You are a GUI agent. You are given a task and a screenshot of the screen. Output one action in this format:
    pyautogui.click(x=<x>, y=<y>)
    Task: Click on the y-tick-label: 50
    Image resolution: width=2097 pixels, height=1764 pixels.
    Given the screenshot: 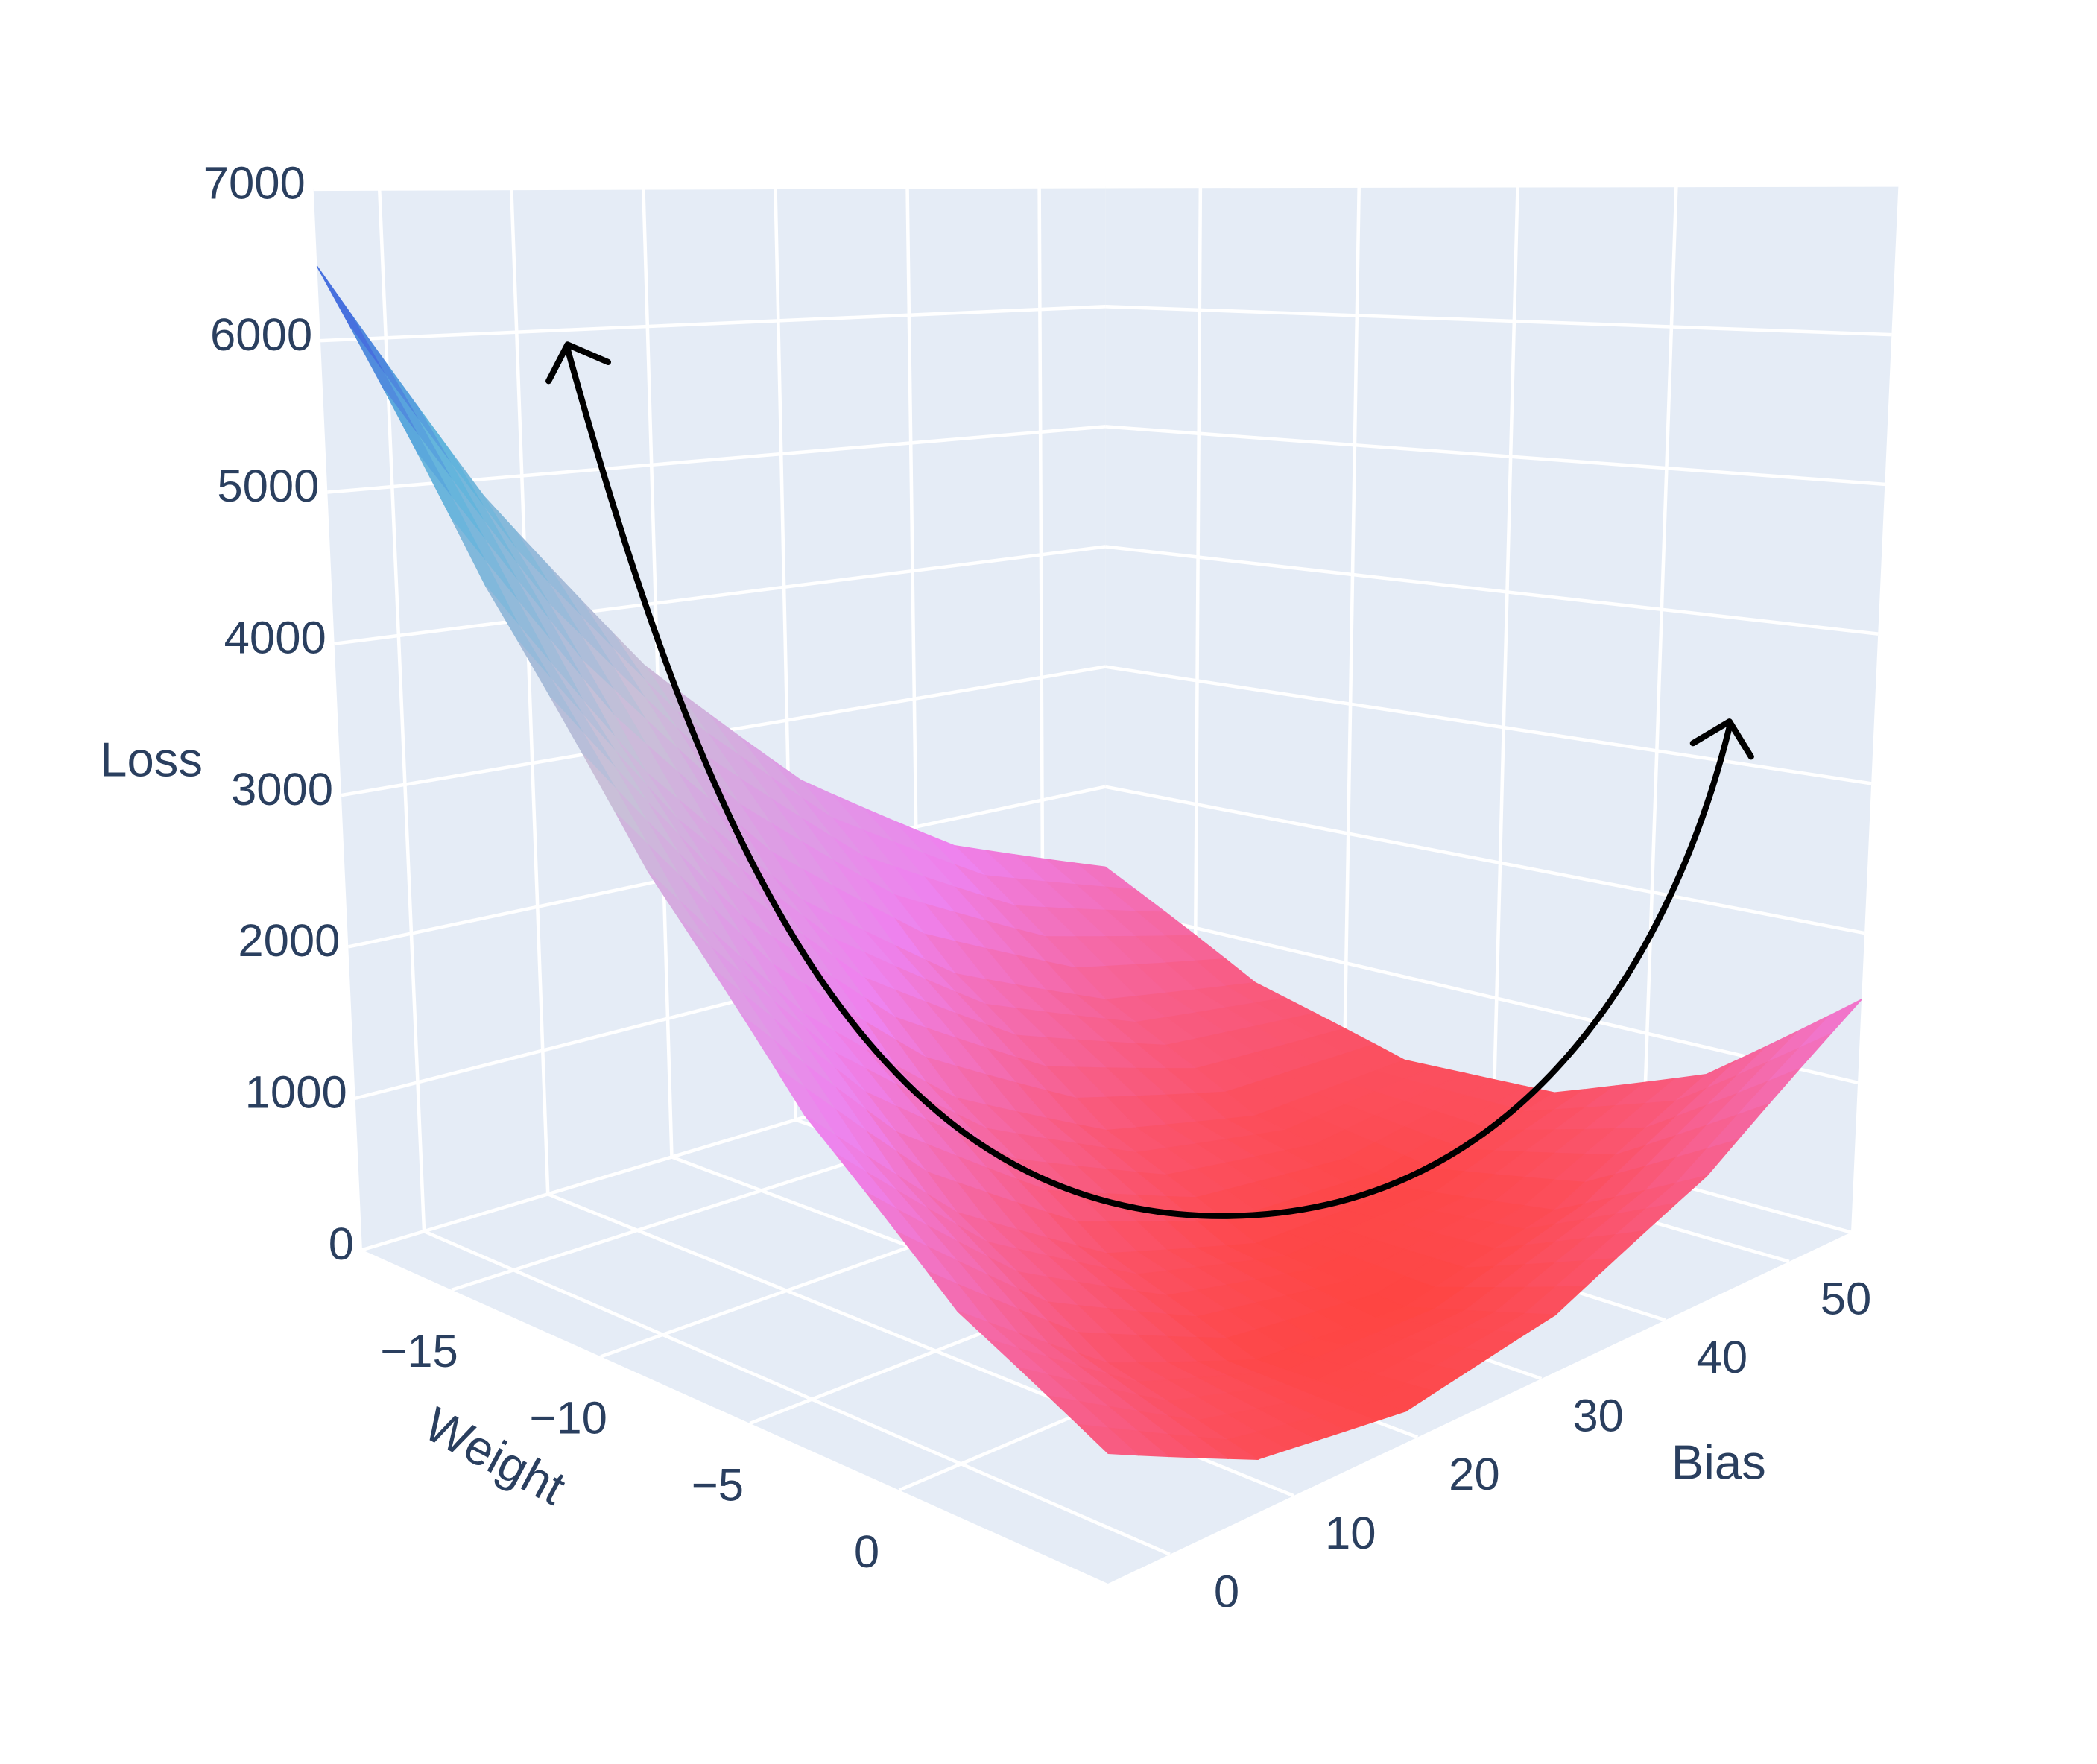 What is the action you would take?
    pyautogui.click(x=1846, y=1300)
    